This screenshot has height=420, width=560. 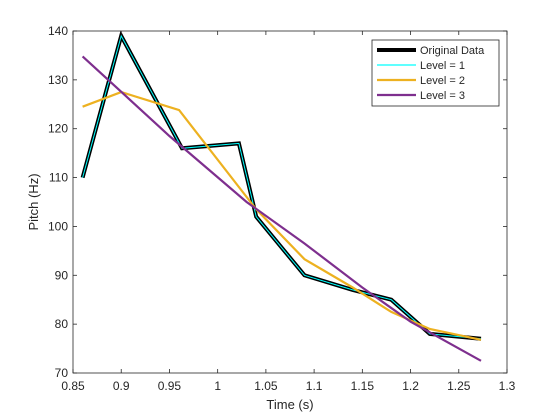 What do you see at coordinates (442, 81) in the screenshot?
I see `legend-label-level-2: Level = 2` at bounding box center [442, 81].